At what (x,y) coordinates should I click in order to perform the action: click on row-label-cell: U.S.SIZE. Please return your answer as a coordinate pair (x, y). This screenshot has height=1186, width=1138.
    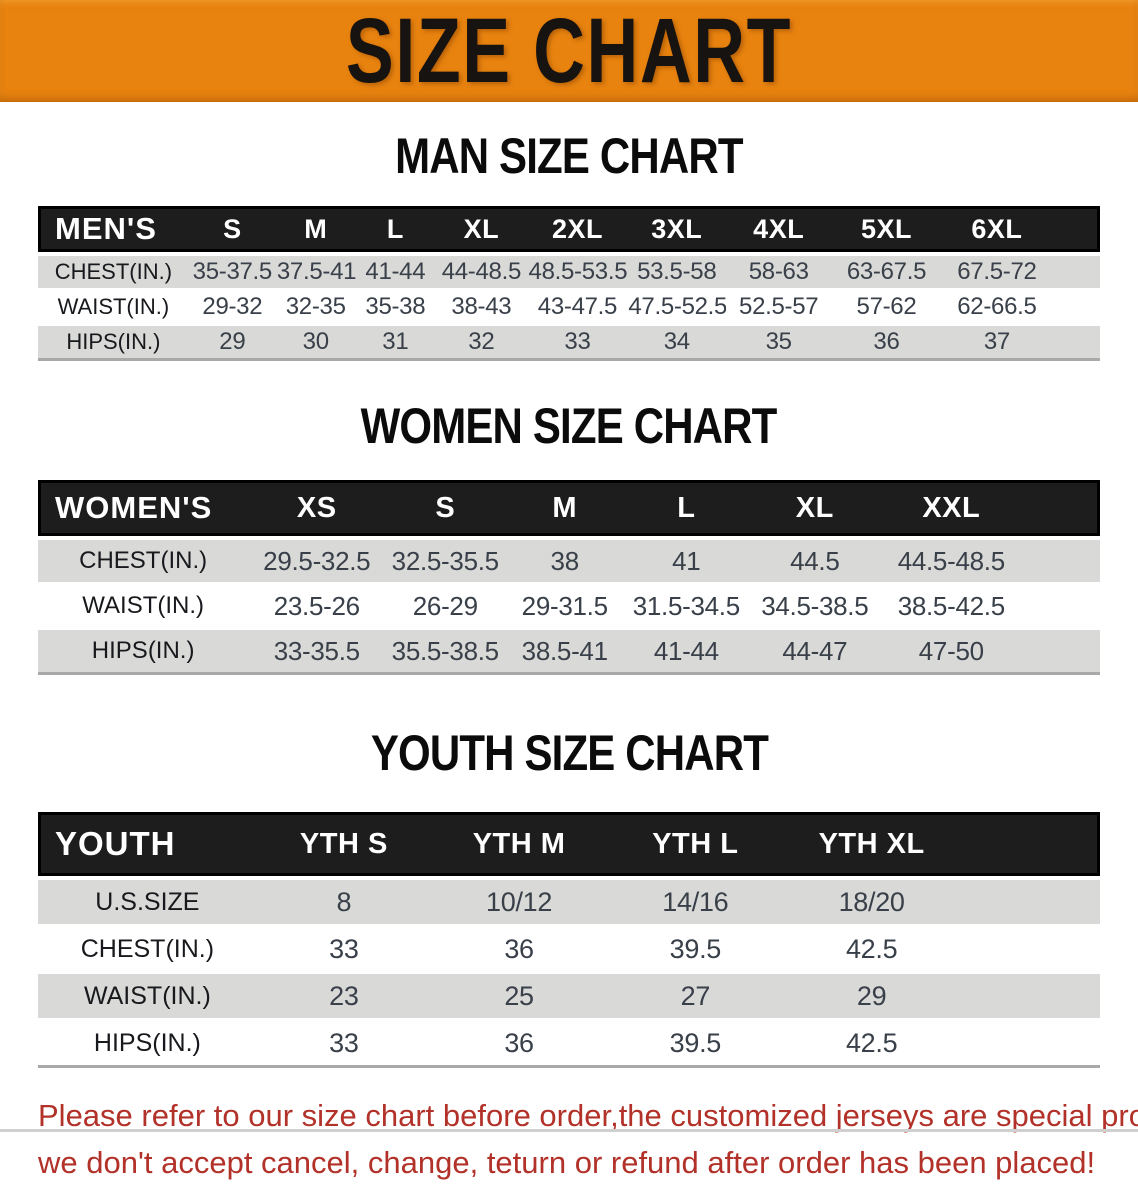
    Looking at the image, I should click on (147, 903).